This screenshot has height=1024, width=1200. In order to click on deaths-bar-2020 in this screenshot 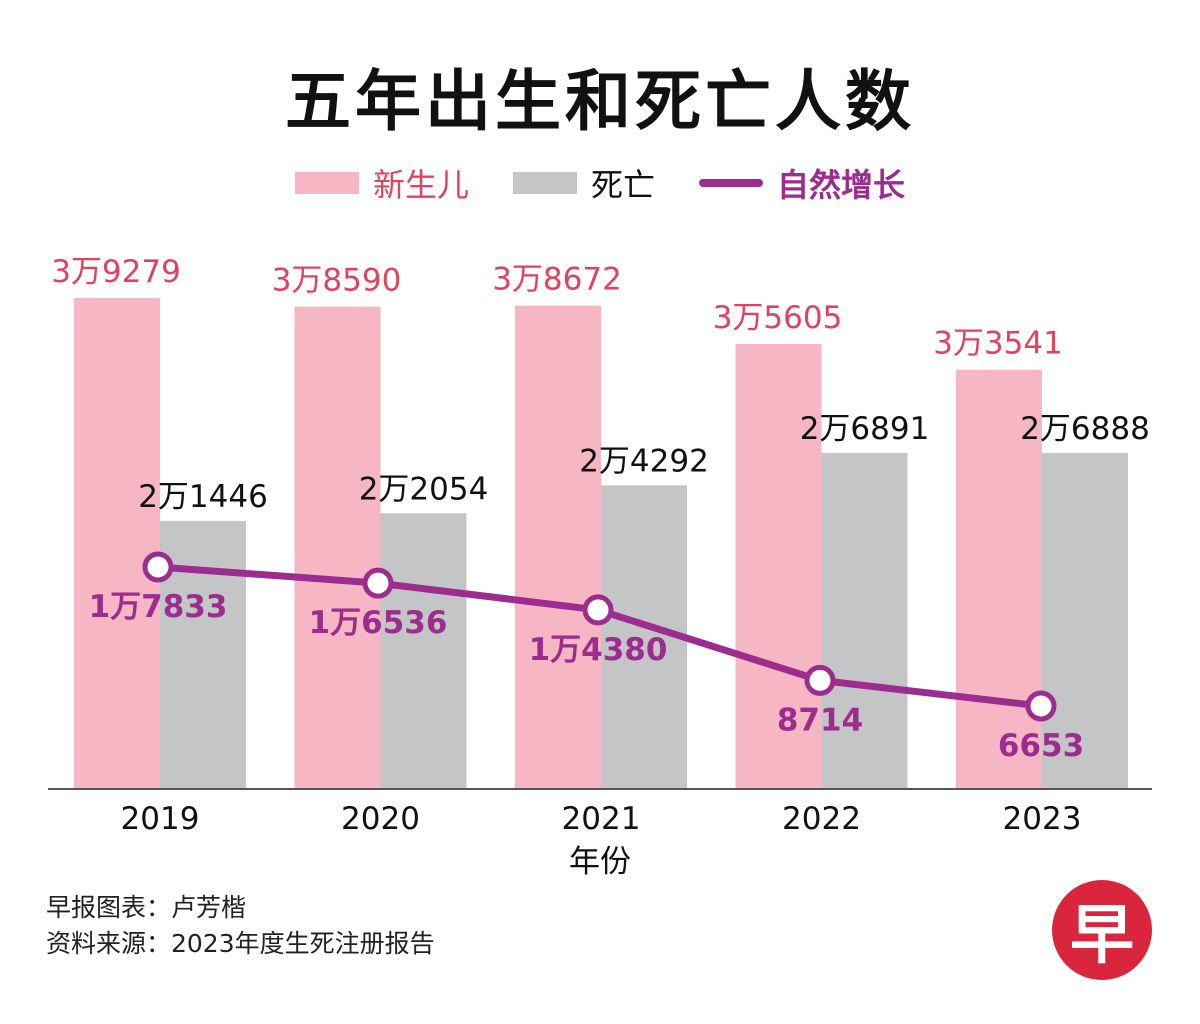, I will do `click(423, 651)`.